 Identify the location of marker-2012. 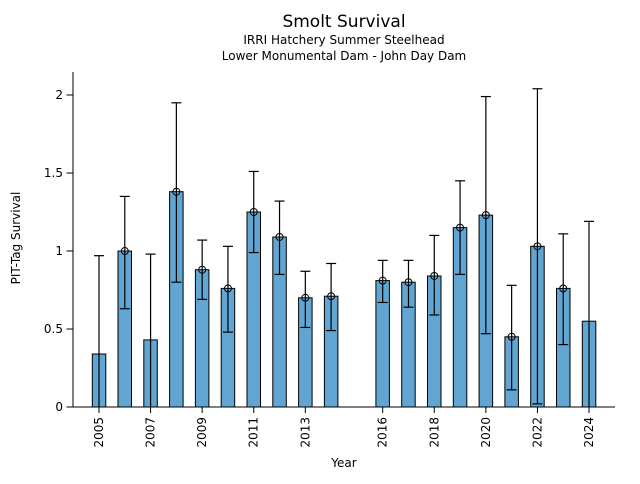
(279, 236).